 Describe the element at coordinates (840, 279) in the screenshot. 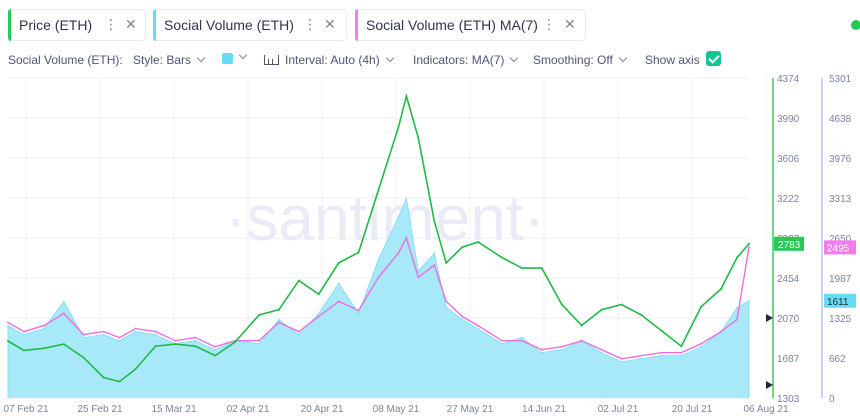

I see `social-tick-label: 1987` at that location.